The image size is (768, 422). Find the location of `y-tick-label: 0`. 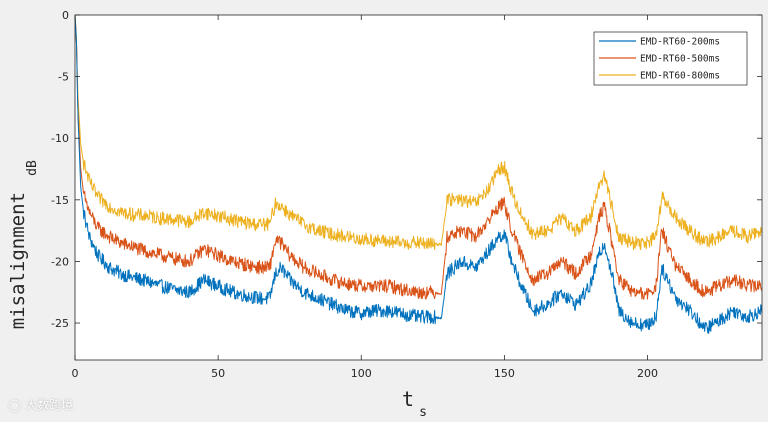

y-tick-label: 0 is located at coordinates (65, 15).